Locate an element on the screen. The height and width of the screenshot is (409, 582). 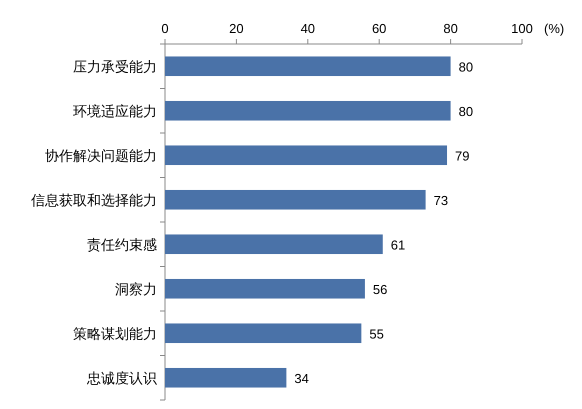
y-tick-label: 协作解决问题能力 is located at coordinates (101, 155).